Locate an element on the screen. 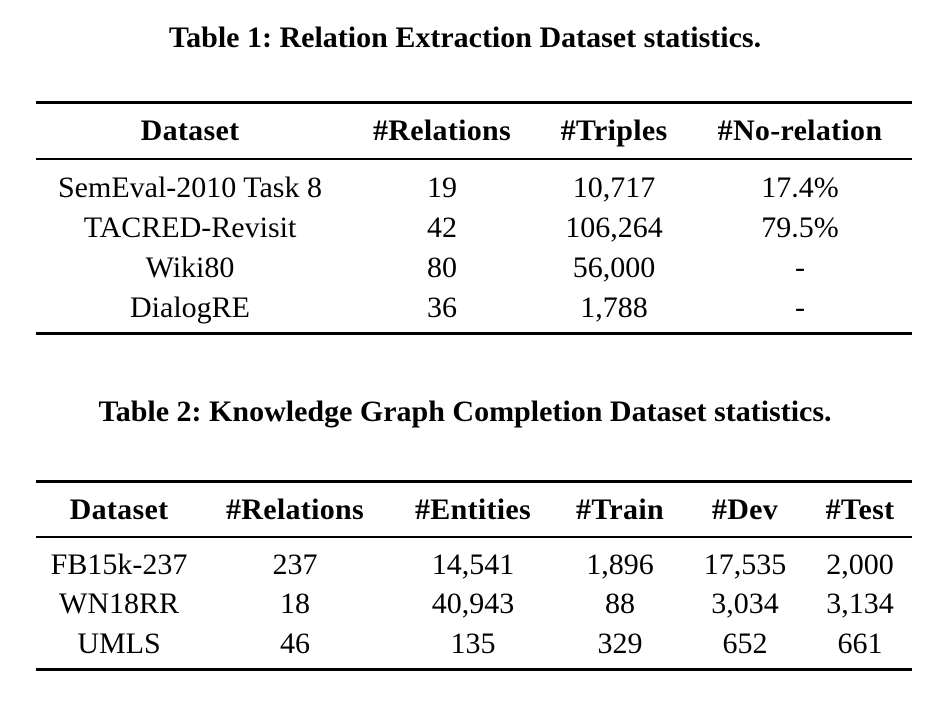 Image resolution: width=930 pixels, height=706 pixels. table2-header-relations: #Relations is located at coordinates (295, 509).